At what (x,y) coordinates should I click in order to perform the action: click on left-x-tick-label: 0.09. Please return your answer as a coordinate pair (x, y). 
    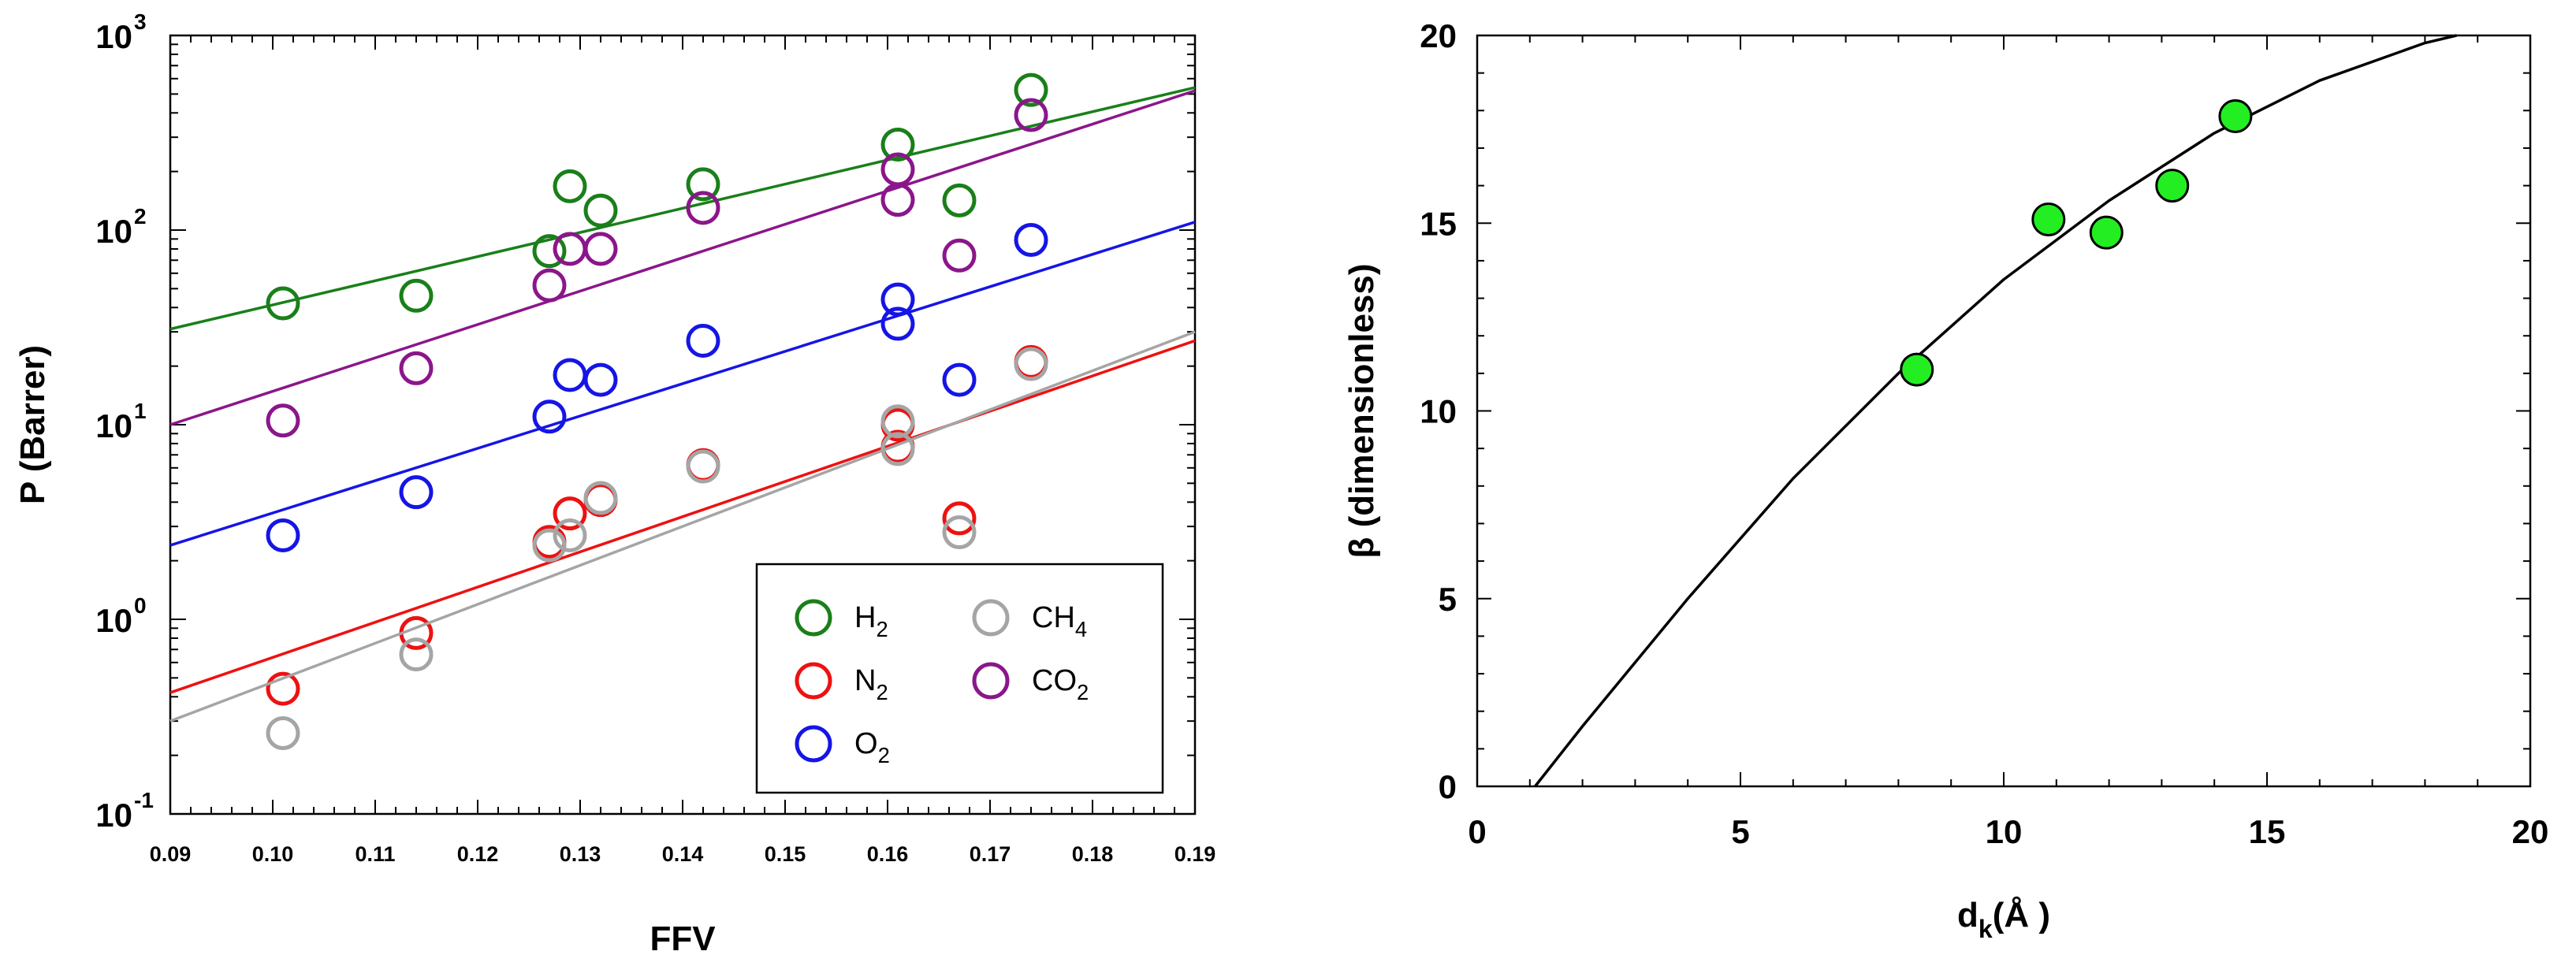
    Looking at the image, I should click on (171, 854).